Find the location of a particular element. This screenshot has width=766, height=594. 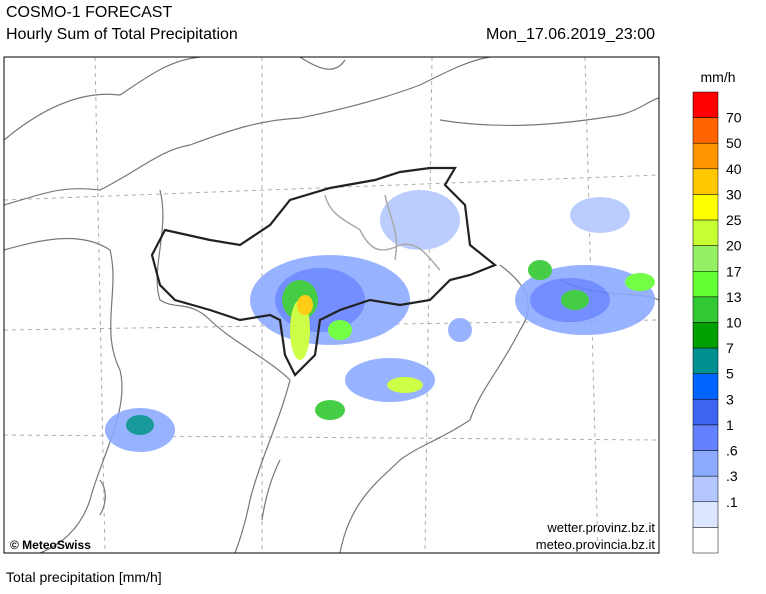

legend-label: 5 is located at coordinates (730, 374).